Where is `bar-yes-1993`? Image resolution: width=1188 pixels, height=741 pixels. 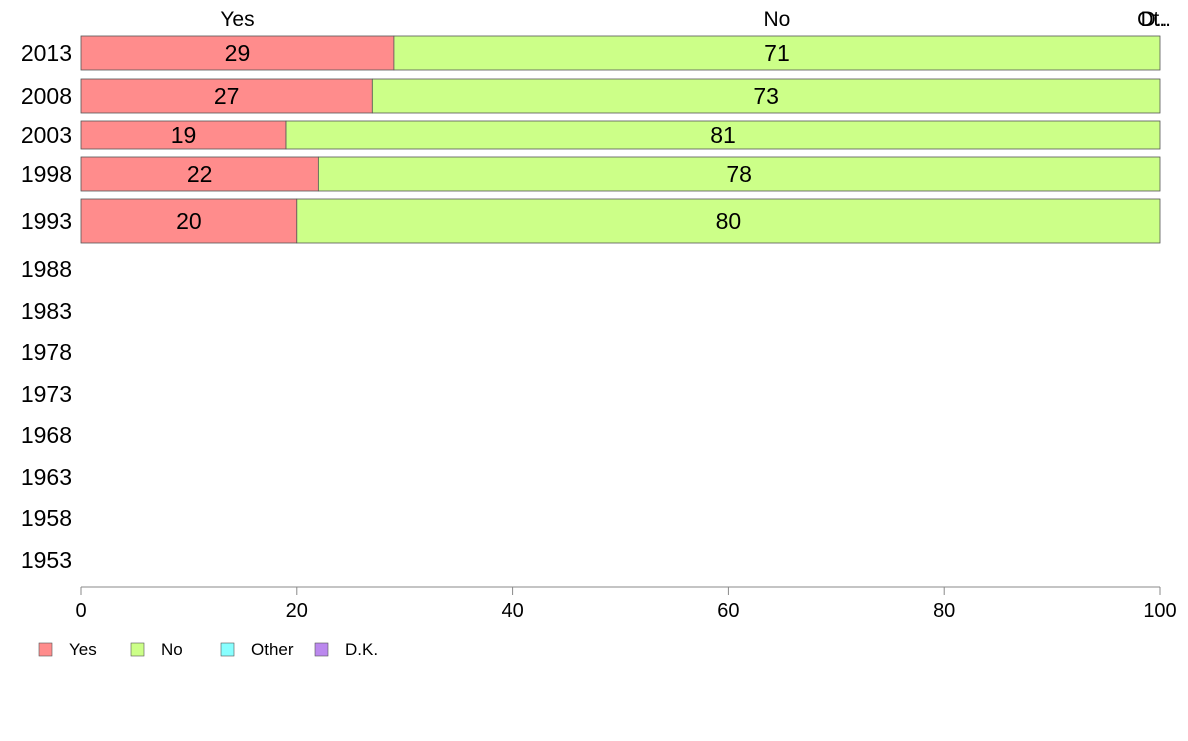 bar-yes-1993 is located at coordinates (189, 221).